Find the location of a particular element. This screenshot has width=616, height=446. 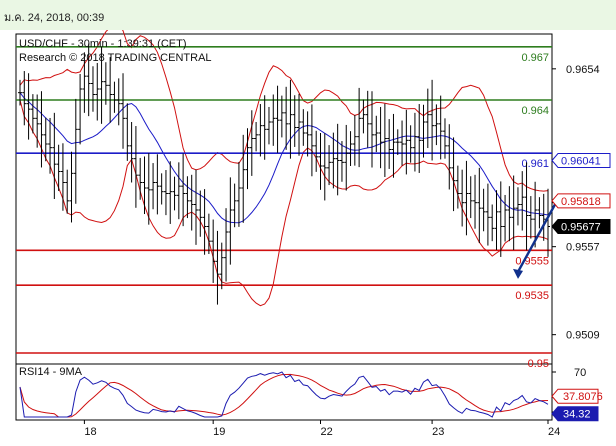

header-bar: ม.ค. 24, 2018, 00:39 is located at coordinates (308, 15).